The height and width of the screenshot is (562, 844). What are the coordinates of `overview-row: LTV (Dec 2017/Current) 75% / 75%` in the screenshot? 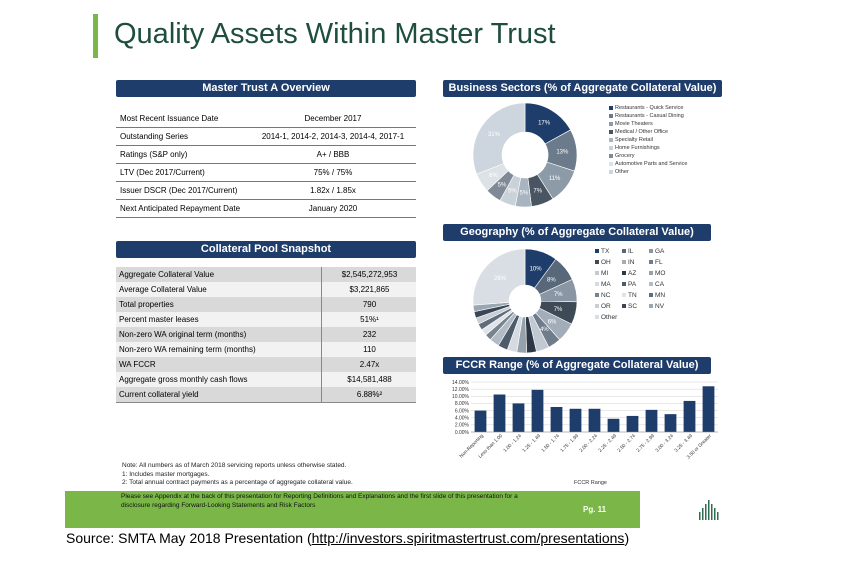 It's located at (266, 173).